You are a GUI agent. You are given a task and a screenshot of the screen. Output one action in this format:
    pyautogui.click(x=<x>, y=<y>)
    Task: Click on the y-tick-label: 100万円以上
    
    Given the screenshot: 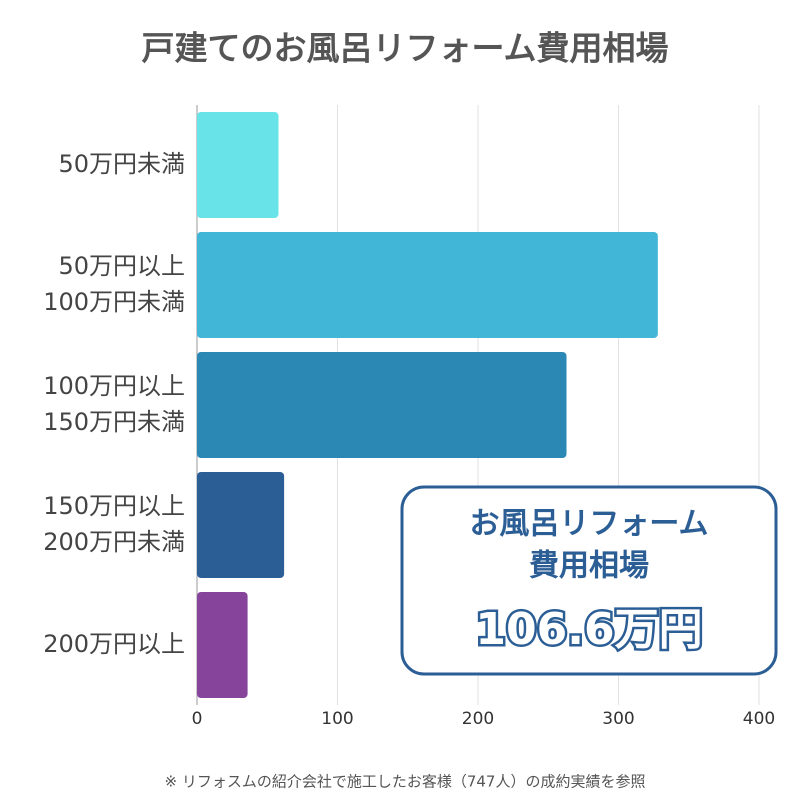 What is the action you would take?
    pyautogui.click(x=114, y=386)
    